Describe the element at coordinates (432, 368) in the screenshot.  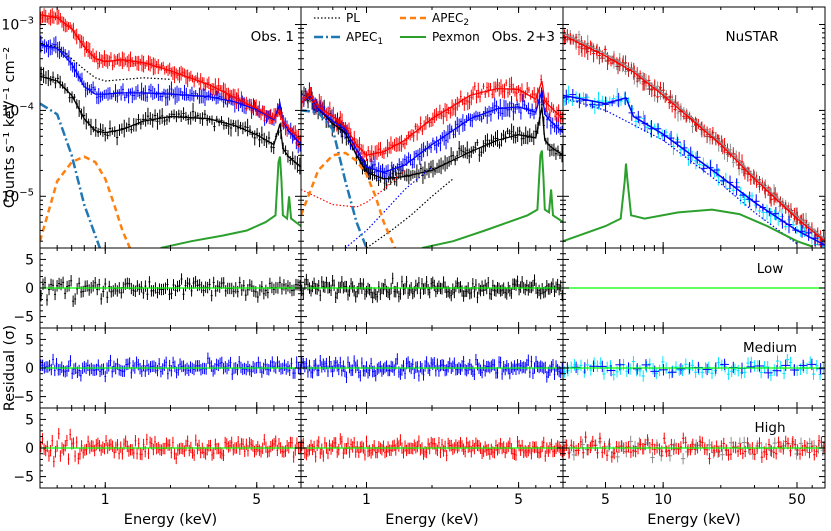
I see `res-obs23-medium` at that location.